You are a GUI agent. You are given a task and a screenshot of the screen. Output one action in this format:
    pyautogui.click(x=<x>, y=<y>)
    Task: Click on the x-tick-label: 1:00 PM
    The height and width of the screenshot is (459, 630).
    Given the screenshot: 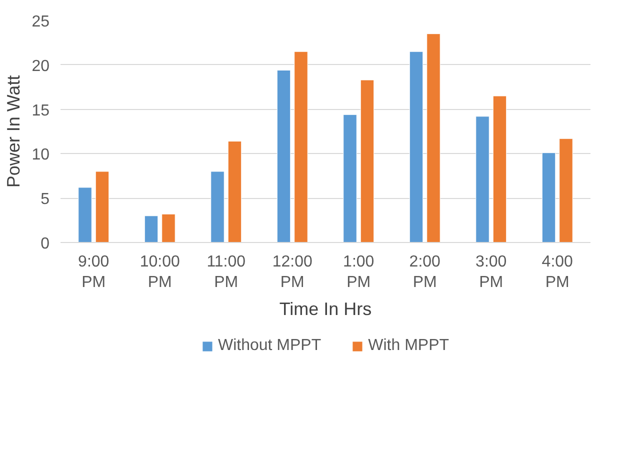 What is the action you would take?
    pyautogui.click(x=358, y=272)
    